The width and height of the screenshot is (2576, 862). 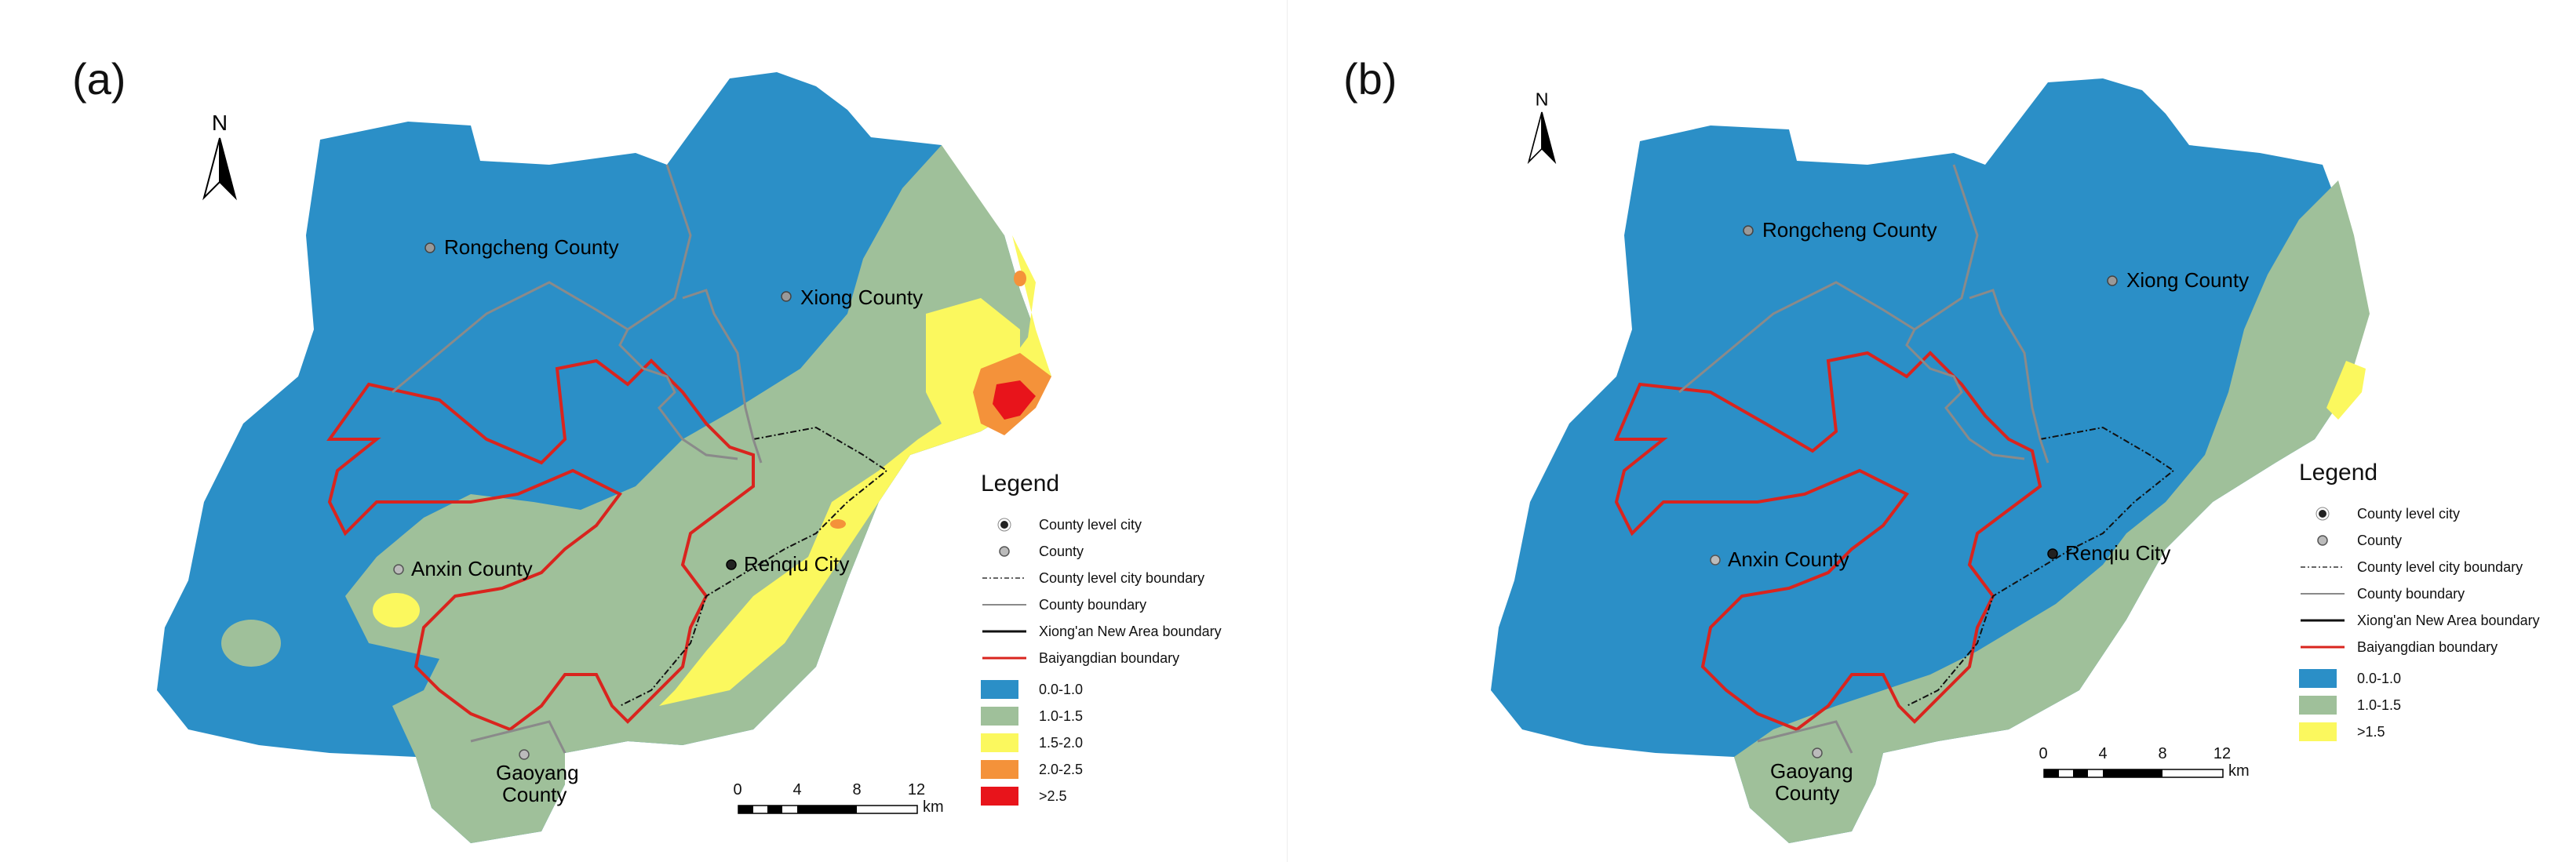 What do you see at coordinates (1101, 796) in the screenshot?
I see `legend-class-4: >2.5` at bounding box center [1101, 796].